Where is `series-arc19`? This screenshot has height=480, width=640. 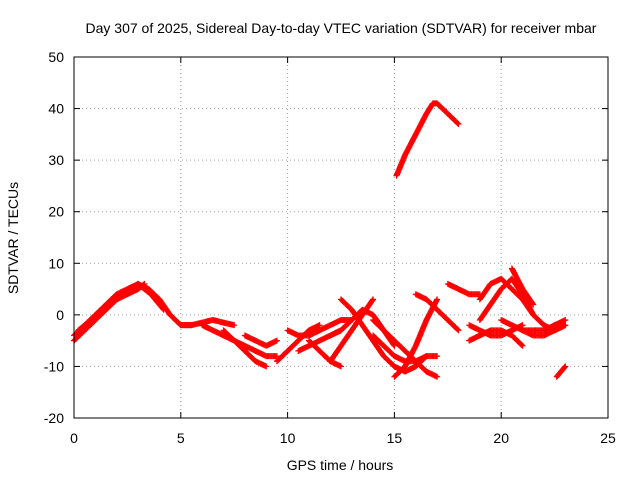 series-arc19 is located at coordinates (427, 139).